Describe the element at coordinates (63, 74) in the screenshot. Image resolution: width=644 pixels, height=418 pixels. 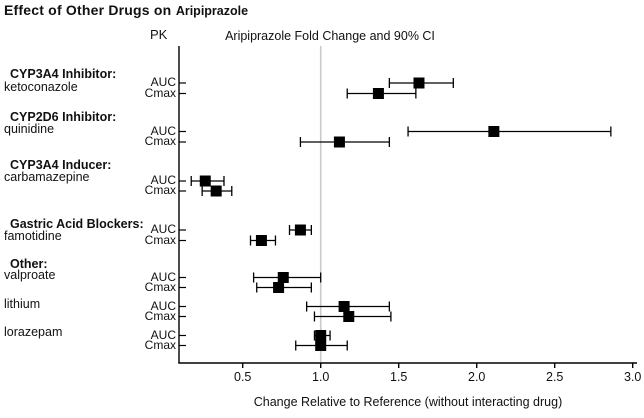
I see `group-label: CYP3A4 Inhibitor:` at that location.